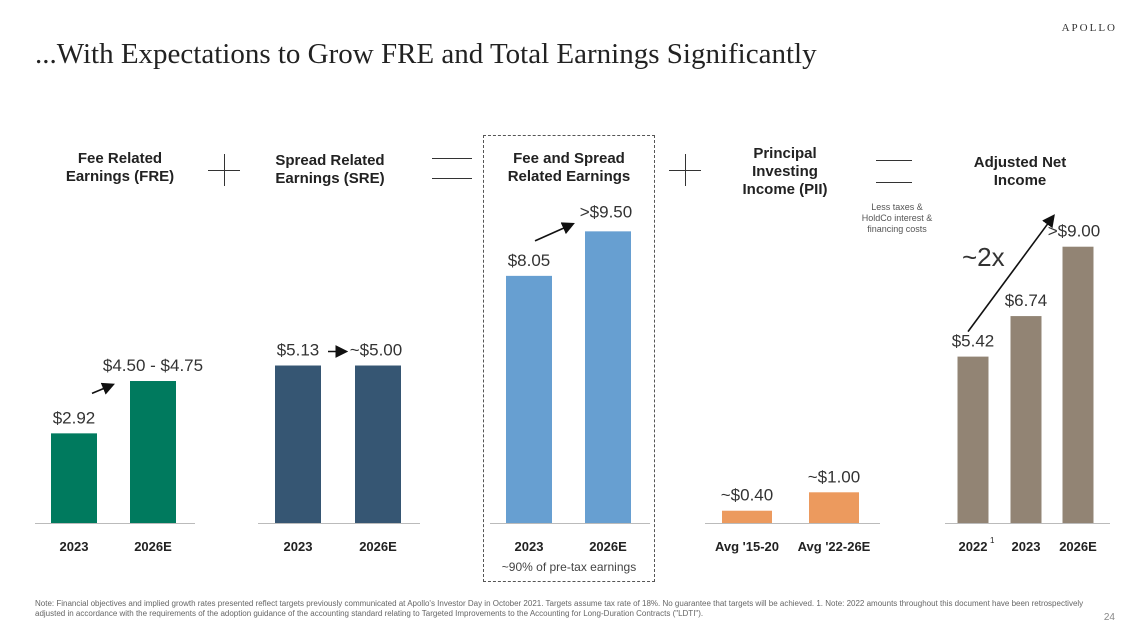 The height and width of the screenshot is (642, 1145). What do you see at coordinates (1078, 546) in the screenshot?
I see `tick-label-4-2: 2026E` at bounding box center [1078, 546].